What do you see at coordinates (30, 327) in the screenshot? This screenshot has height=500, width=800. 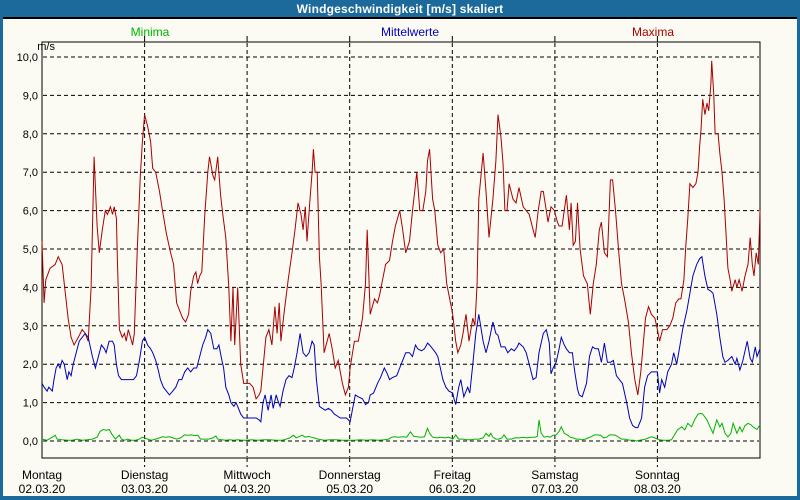 I see `y-tick-label: 3,0` at bounding box center [30, 327].